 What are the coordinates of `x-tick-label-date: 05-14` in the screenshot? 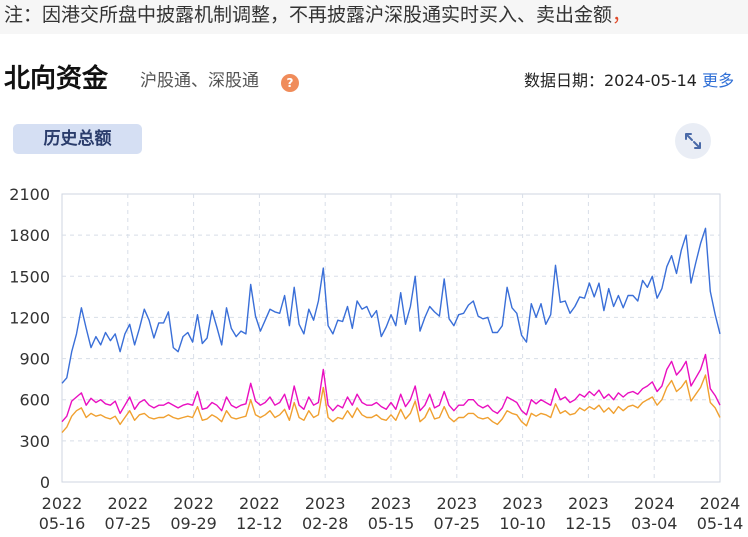 It's located at (720, 523).